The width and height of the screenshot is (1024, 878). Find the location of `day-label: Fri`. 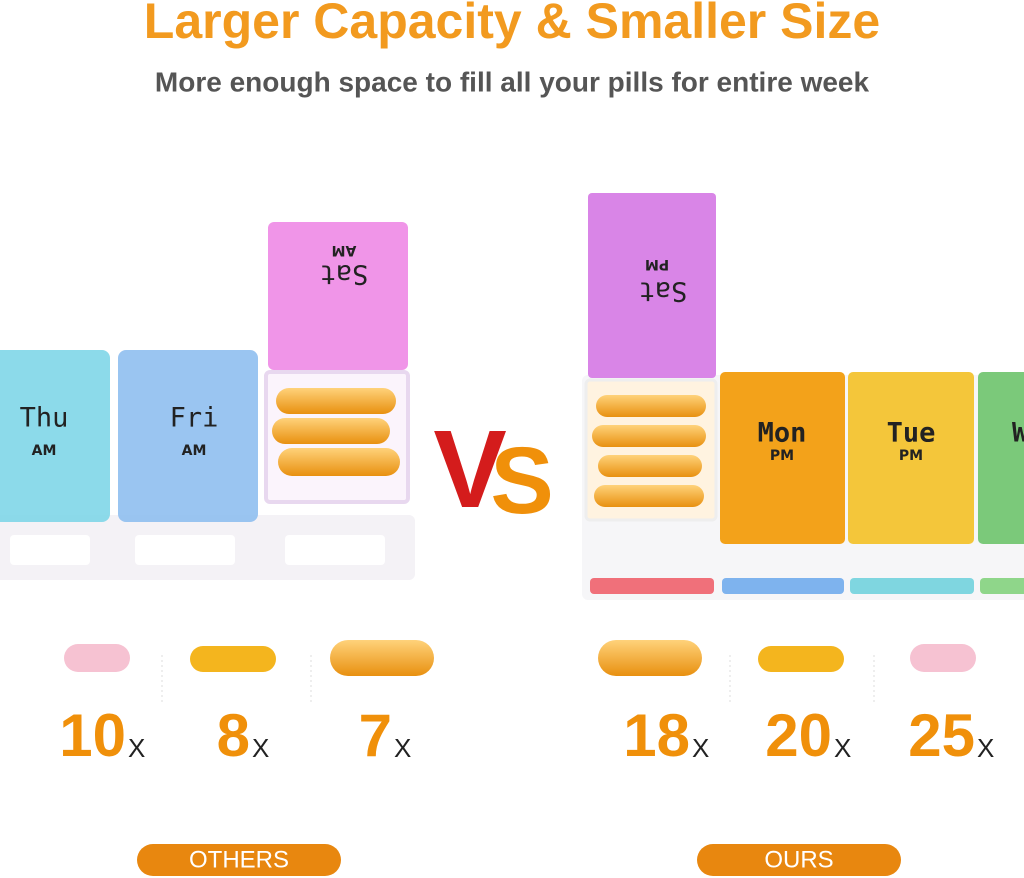

day-label: Fri is located at coordinates (194, 418).